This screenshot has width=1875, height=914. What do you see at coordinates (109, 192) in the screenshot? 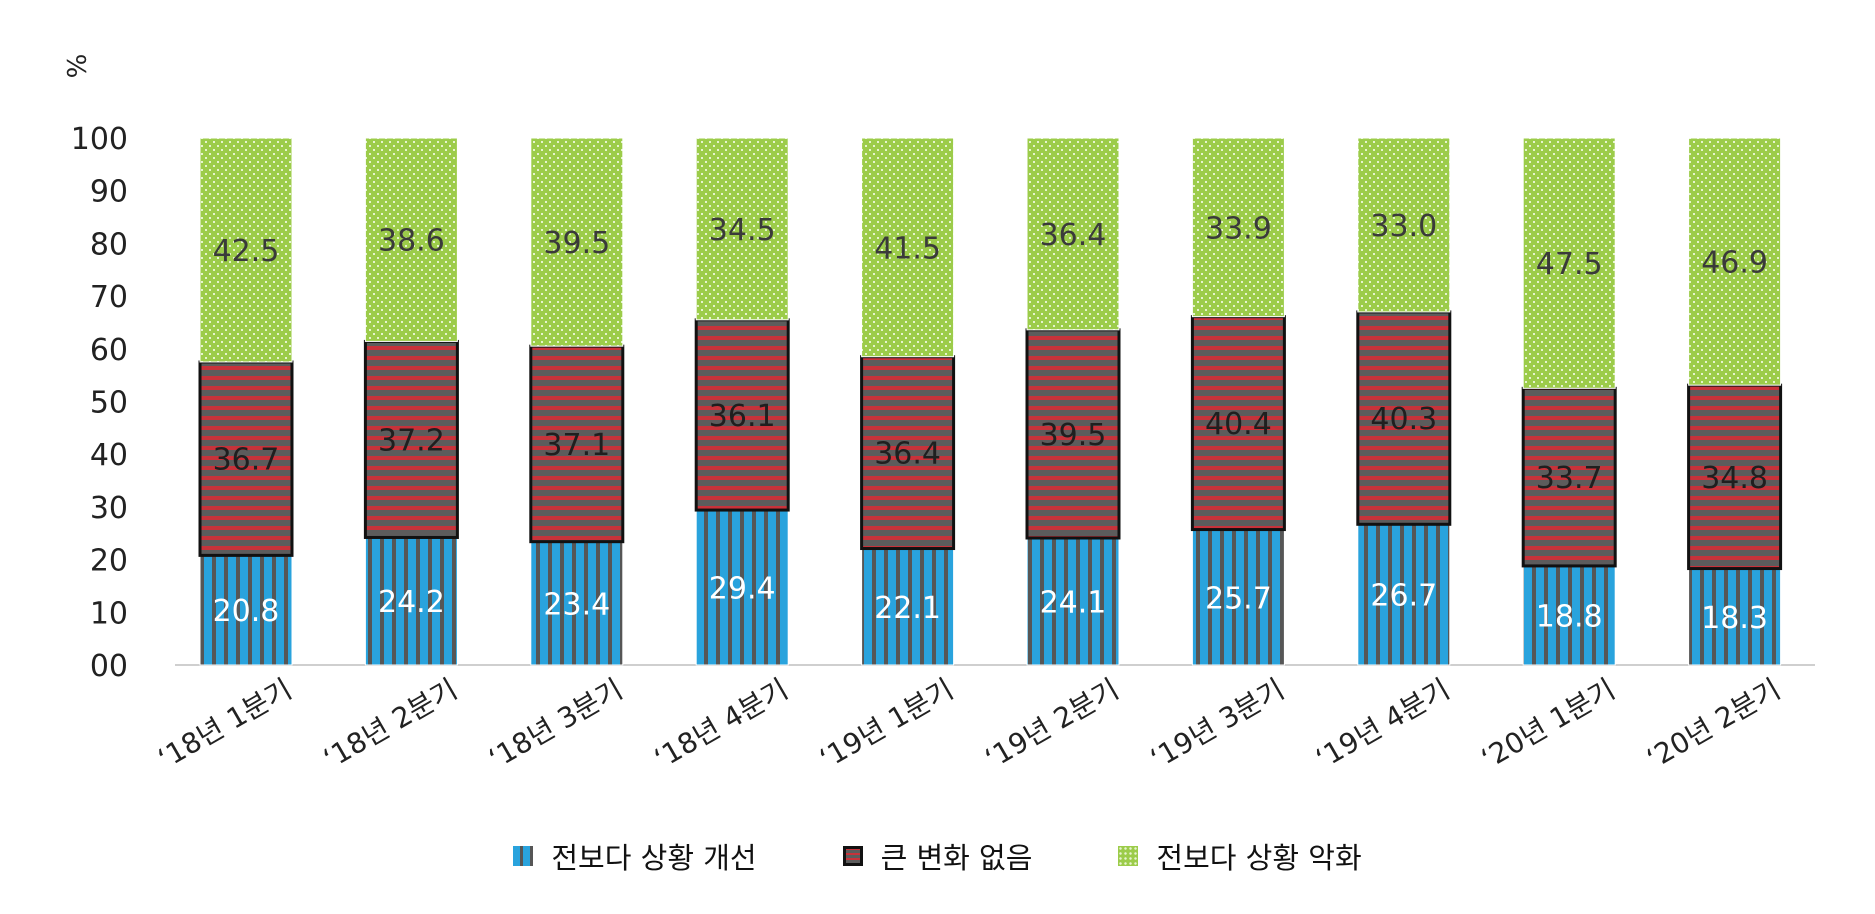
I see `y-tick-label: 90` at bounding box center [109, 192].